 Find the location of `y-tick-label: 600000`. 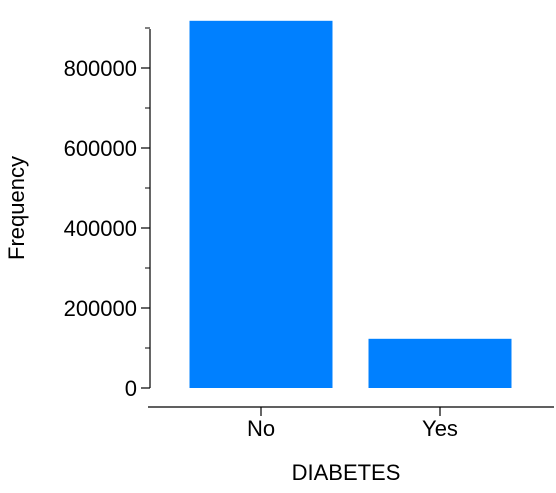

y-tick-label: 600000 is located at coordinates (100, 148).